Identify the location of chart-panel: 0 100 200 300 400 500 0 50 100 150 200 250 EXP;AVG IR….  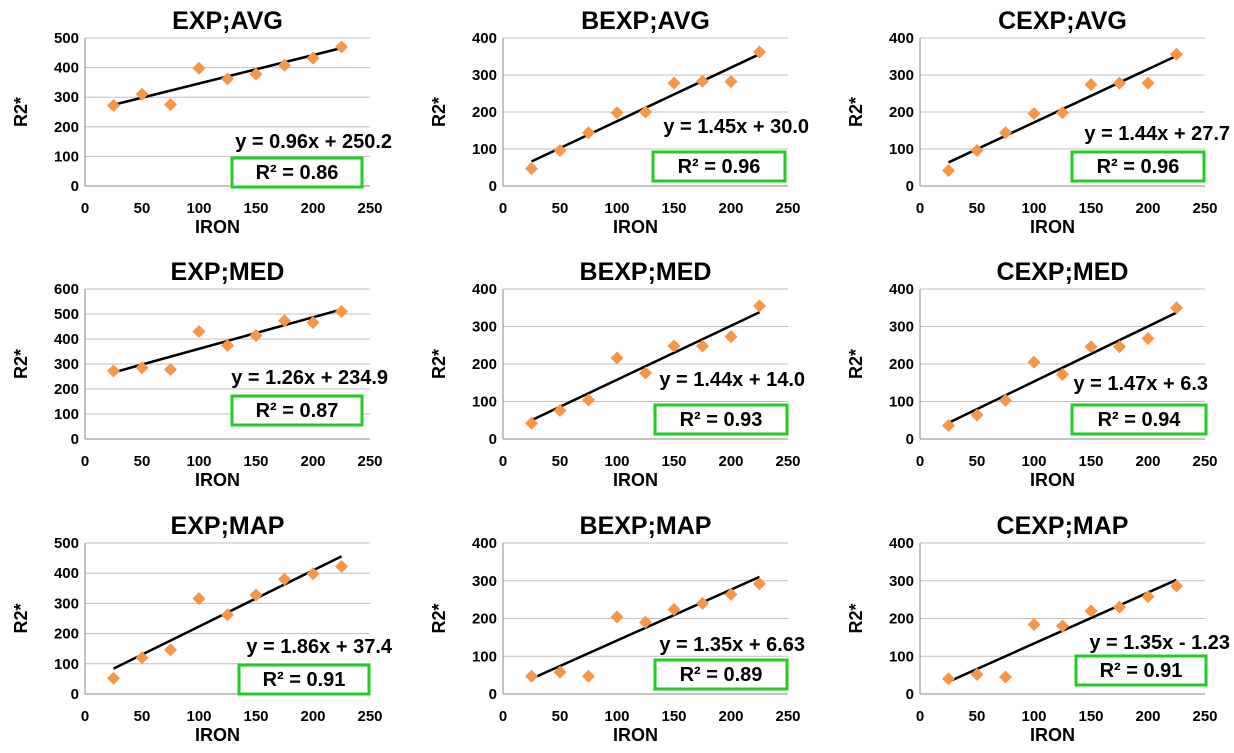
(201, 122).